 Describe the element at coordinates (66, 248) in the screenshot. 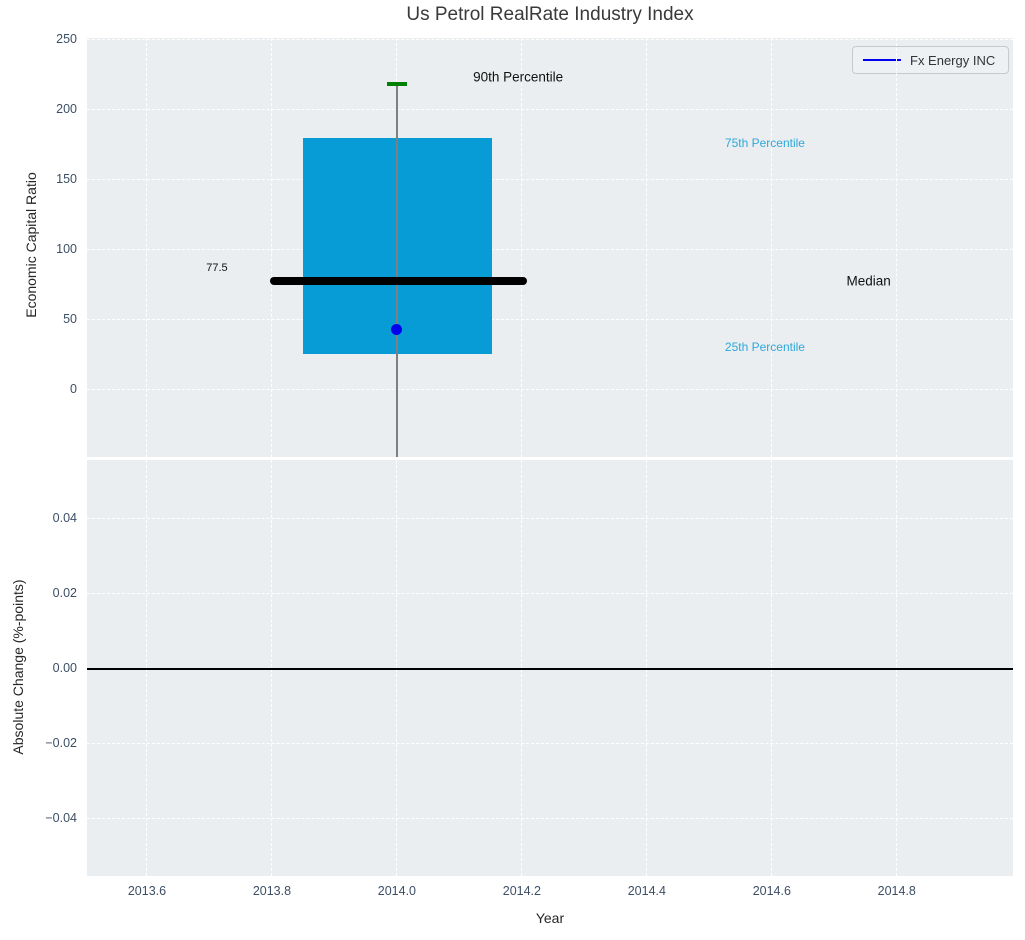

I see `y-tick-label: 100` at that location.